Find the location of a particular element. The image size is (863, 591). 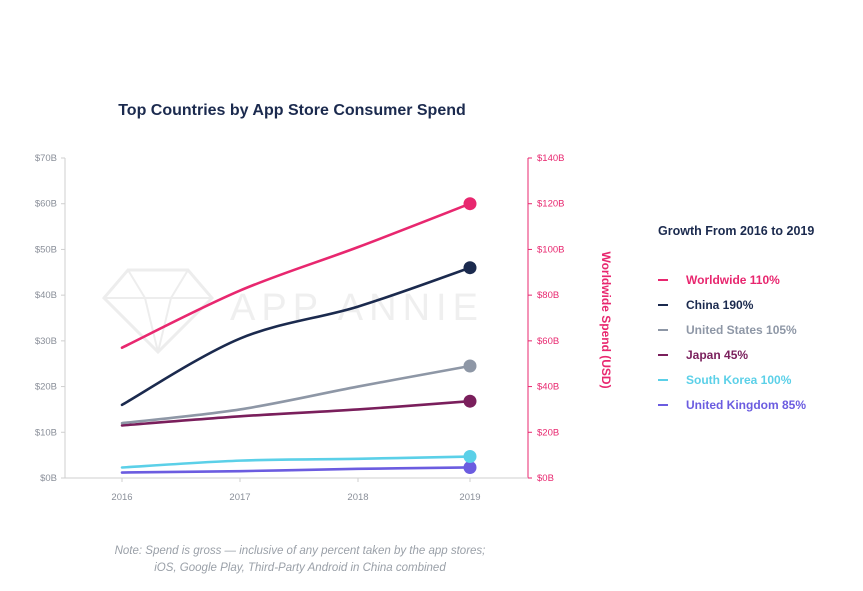

x-axis-ticks: 2016 2017 2018 2019 is located at coordinates (296, 490).